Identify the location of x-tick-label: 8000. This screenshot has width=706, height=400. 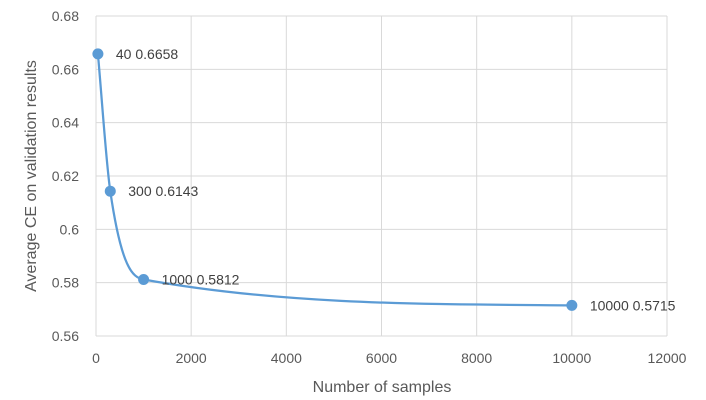
(476, 358).